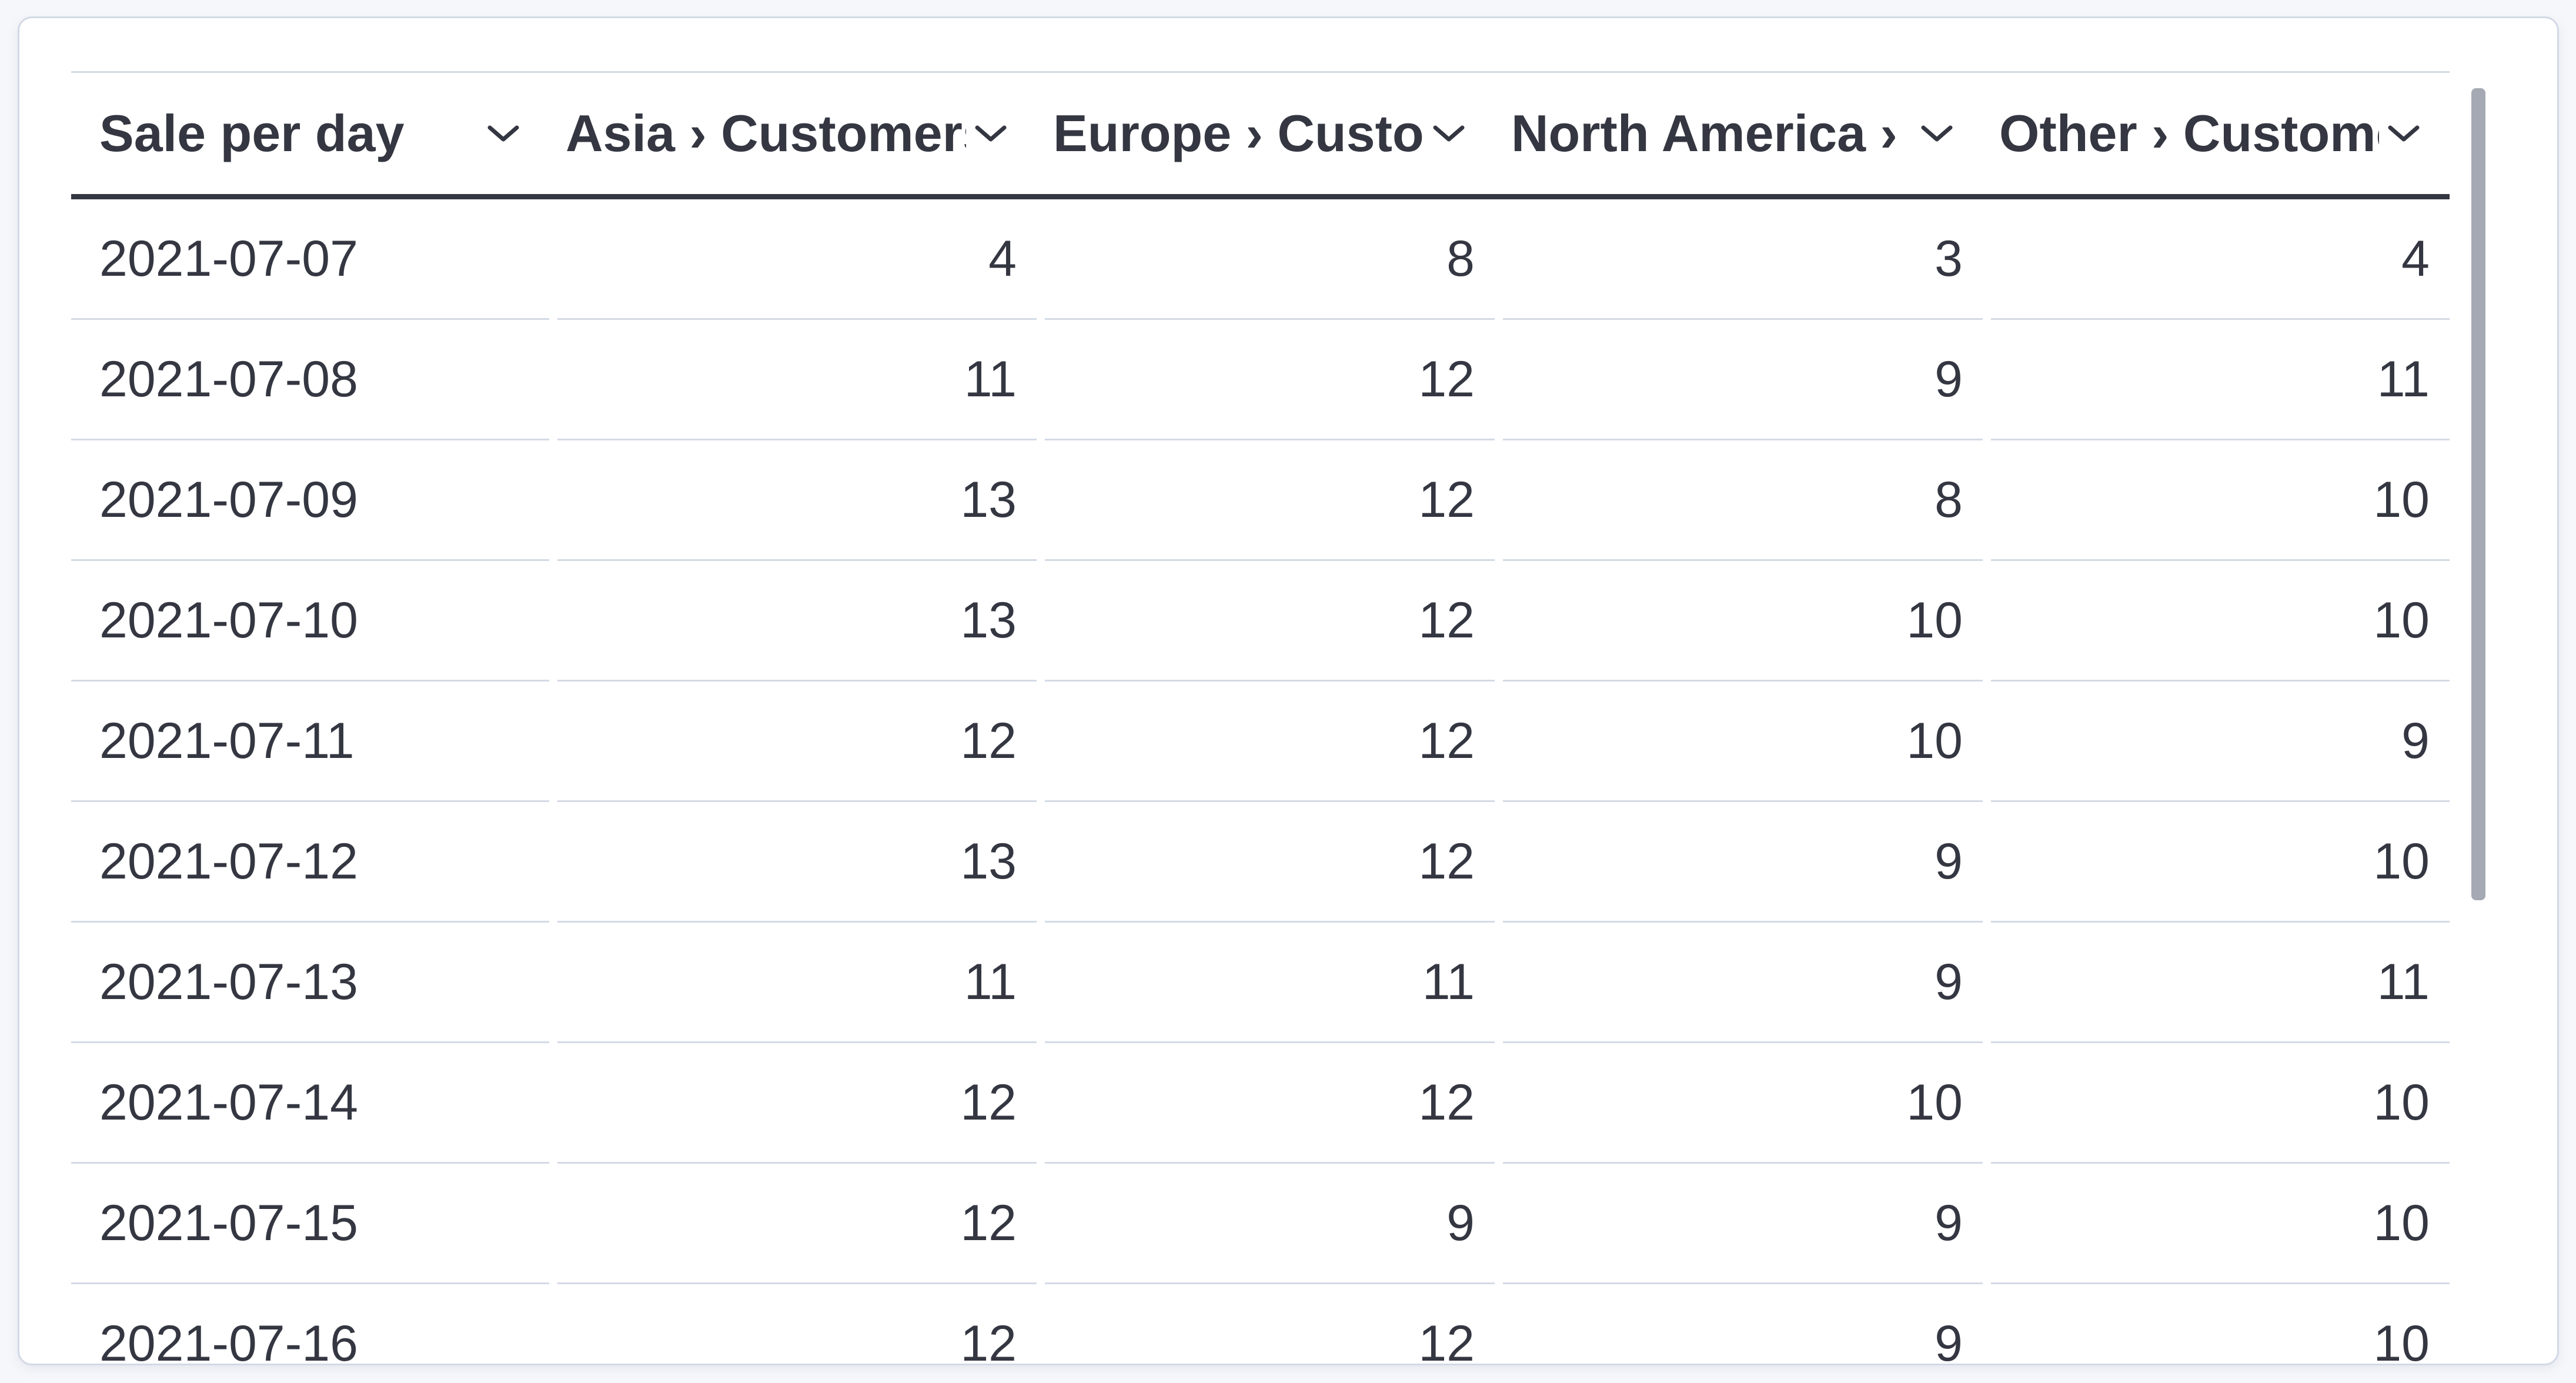 The width and height of the screenshot is (2576, 1383). Describe the element at coordinates (310, 380) in the screenshot. I see `date-cell: 2021-07-08` at that location.